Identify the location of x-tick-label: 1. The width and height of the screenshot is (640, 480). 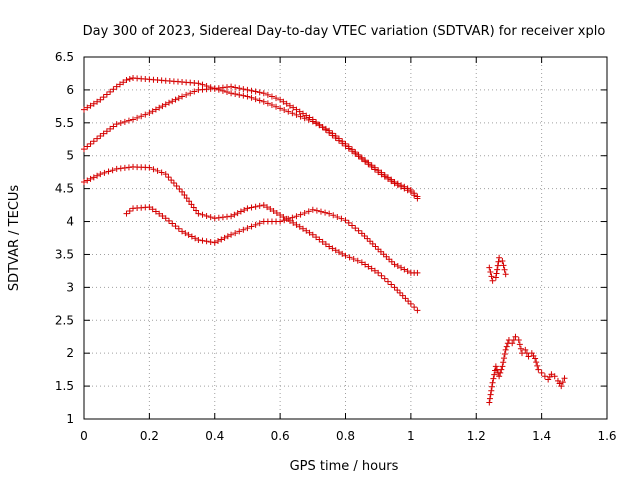
(411, 436).